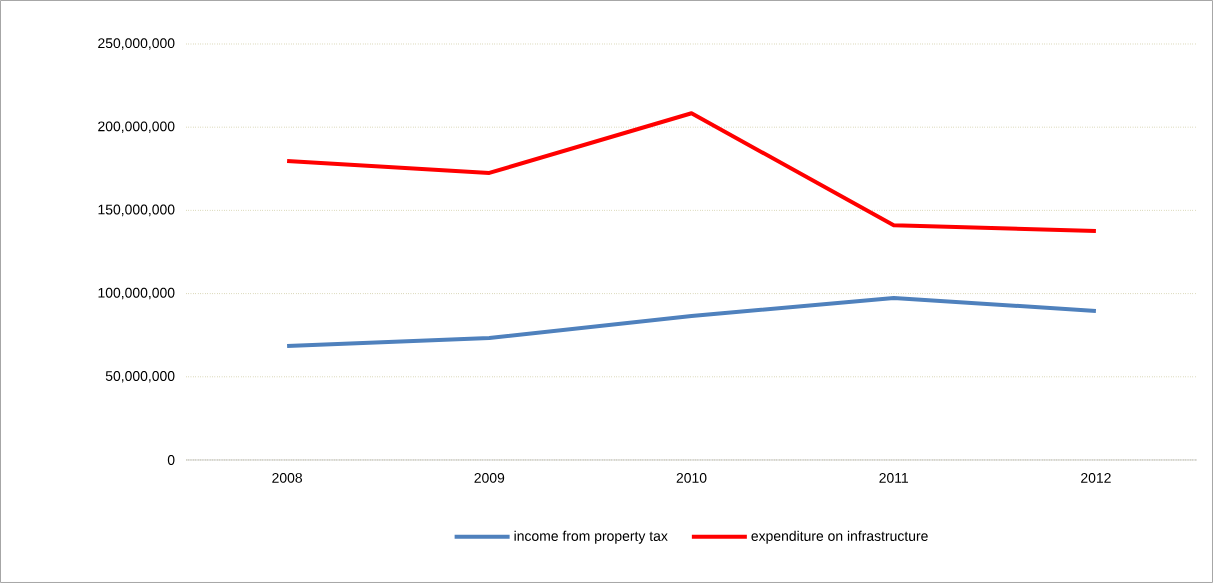  I want to click on x-tick-label: 2012, so click(1096, 477).